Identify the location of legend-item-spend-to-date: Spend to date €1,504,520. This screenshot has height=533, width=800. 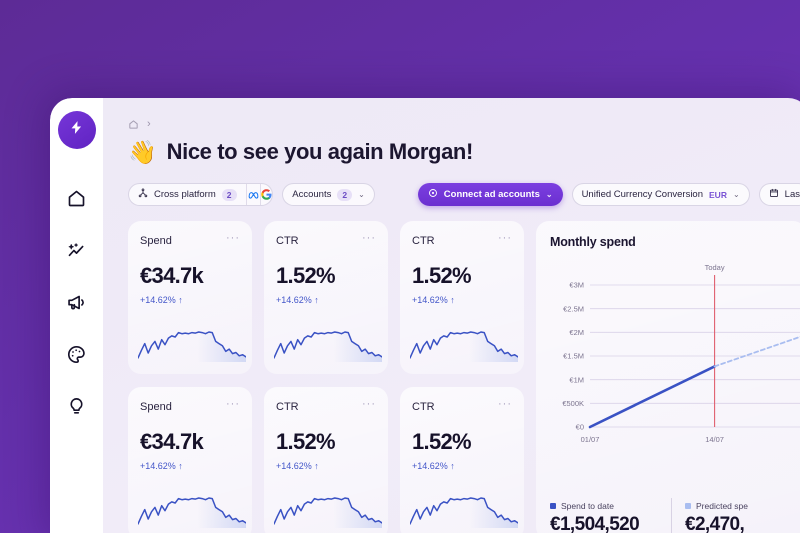
(603, 514).